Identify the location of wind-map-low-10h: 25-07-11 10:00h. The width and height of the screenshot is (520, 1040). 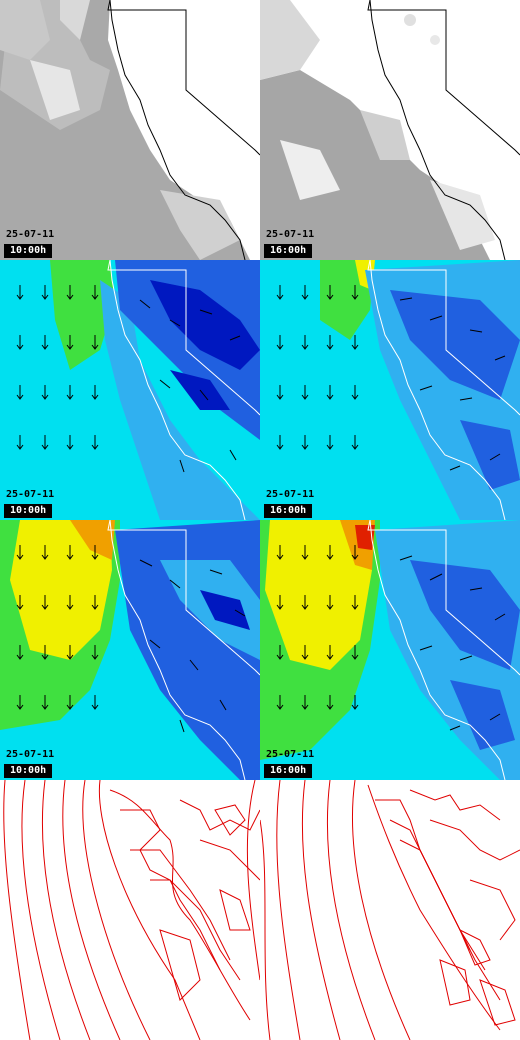
(130, 390).